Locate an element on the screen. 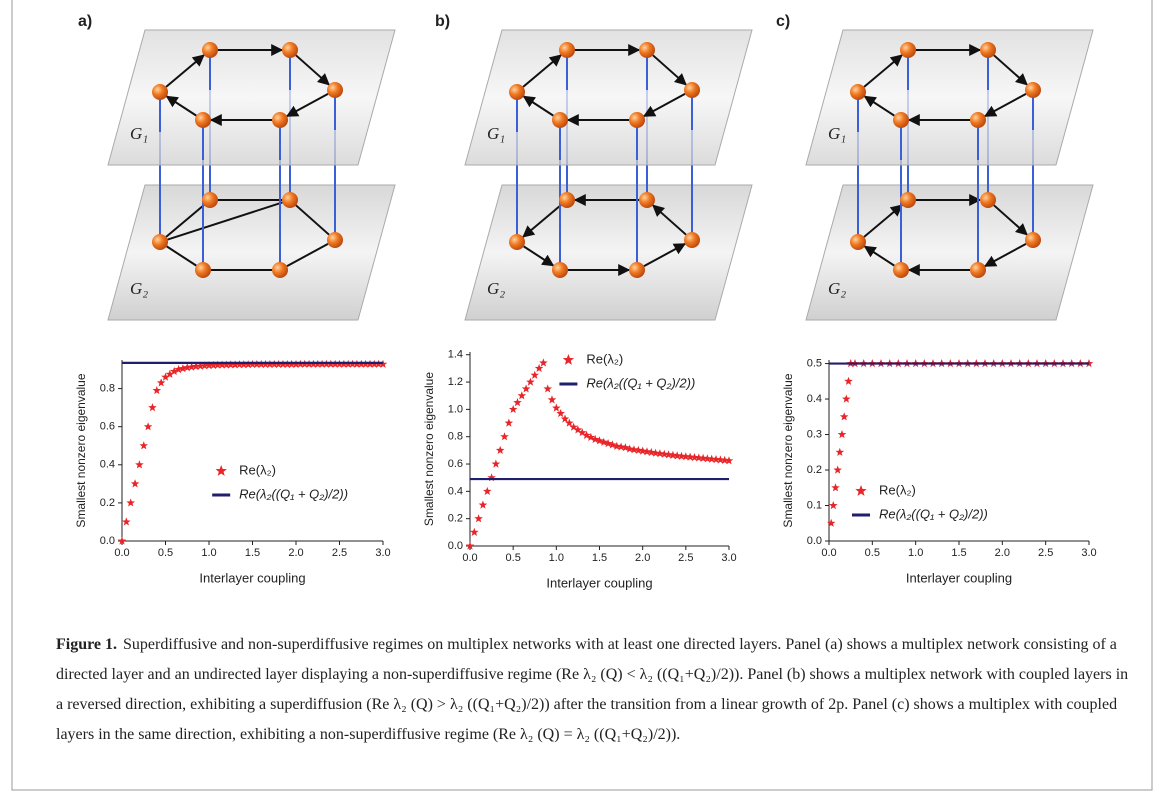  y-tick-label: 0.2 is located at coordinates (455, 519).